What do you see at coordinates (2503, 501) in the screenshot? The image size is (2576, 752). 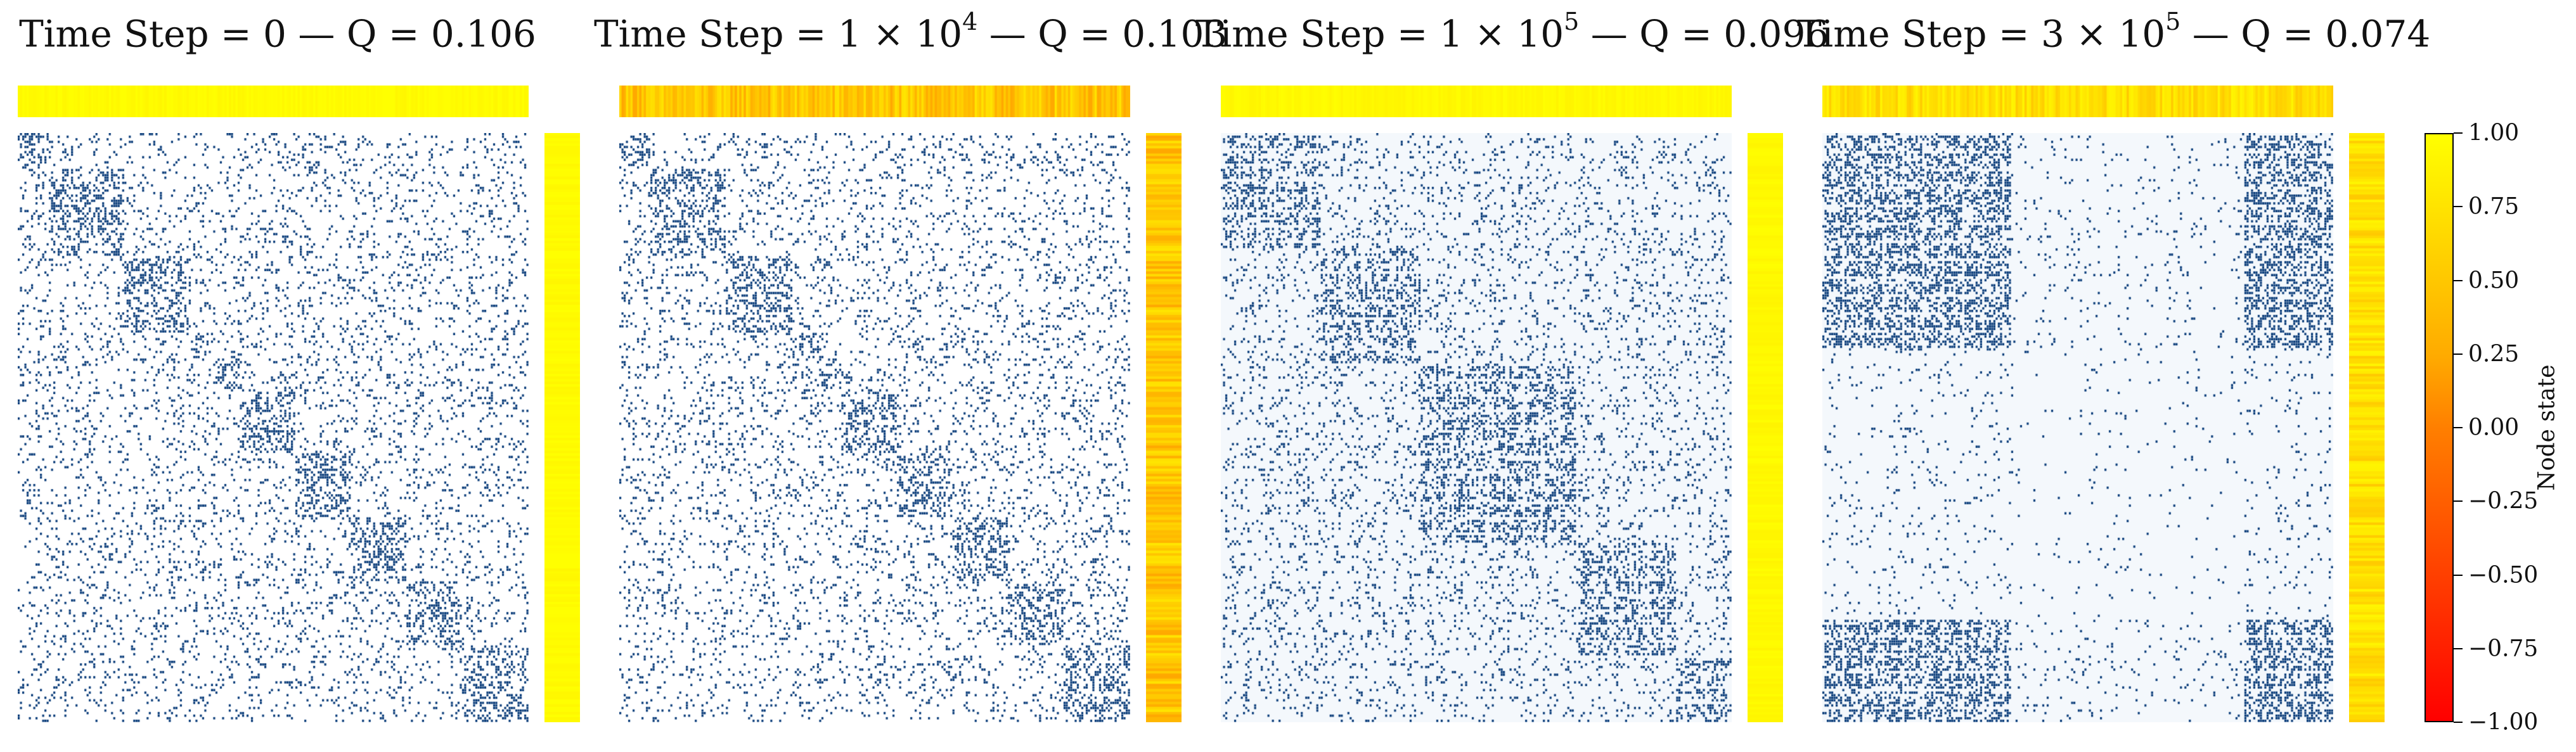 I see `colorbar-tick-label: −0.25` at bounding box center [2503, 501].